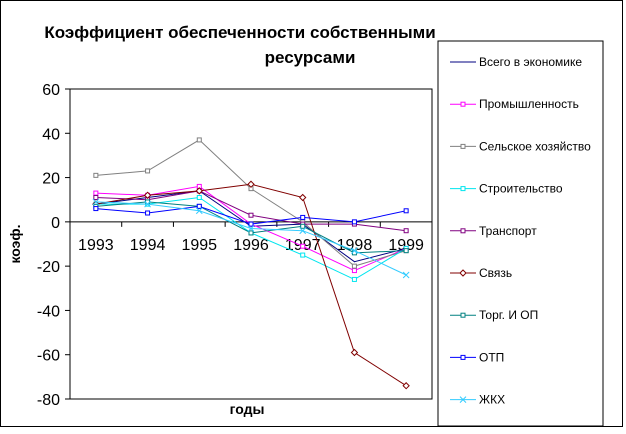 Image resolution: width=626 pixels, height=434 pixels. Describe the element at coordinates (508, 315) in the screenshot. I see `legend-label: Торг. И ОП` at that location.